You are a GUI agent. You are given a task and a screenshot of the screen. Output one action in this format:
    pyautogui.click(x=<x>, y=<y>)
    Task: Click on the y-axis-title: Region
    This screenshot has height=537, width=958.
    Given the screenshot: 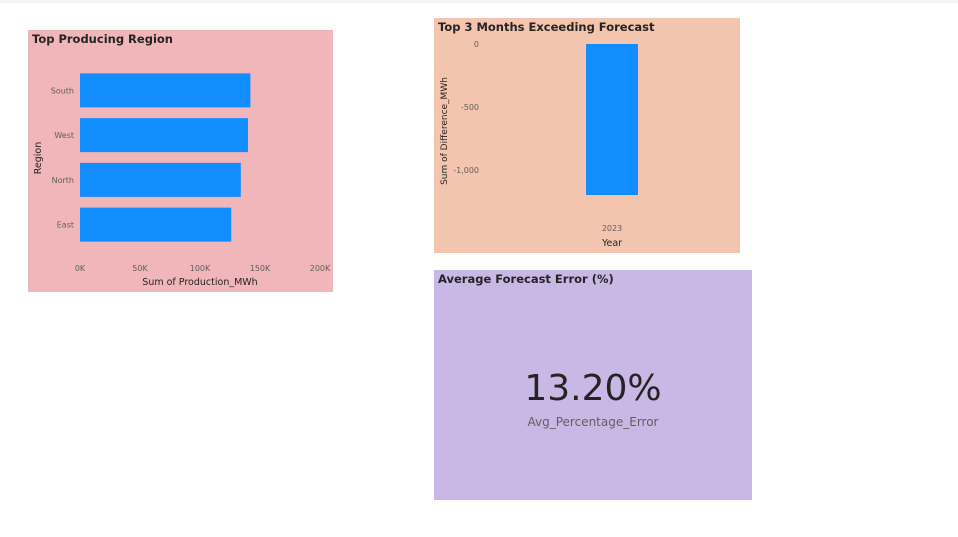 What is the action you would take?
    pyautogui.click(x=38, y=158)
    